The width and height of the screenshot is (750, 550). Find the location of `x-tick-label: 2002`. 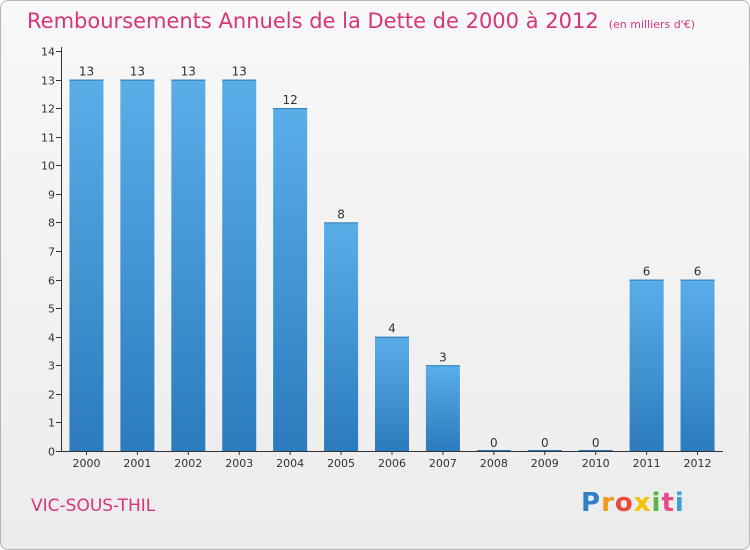

x-tick-label: 2002 is located at coordinates (188, 463).